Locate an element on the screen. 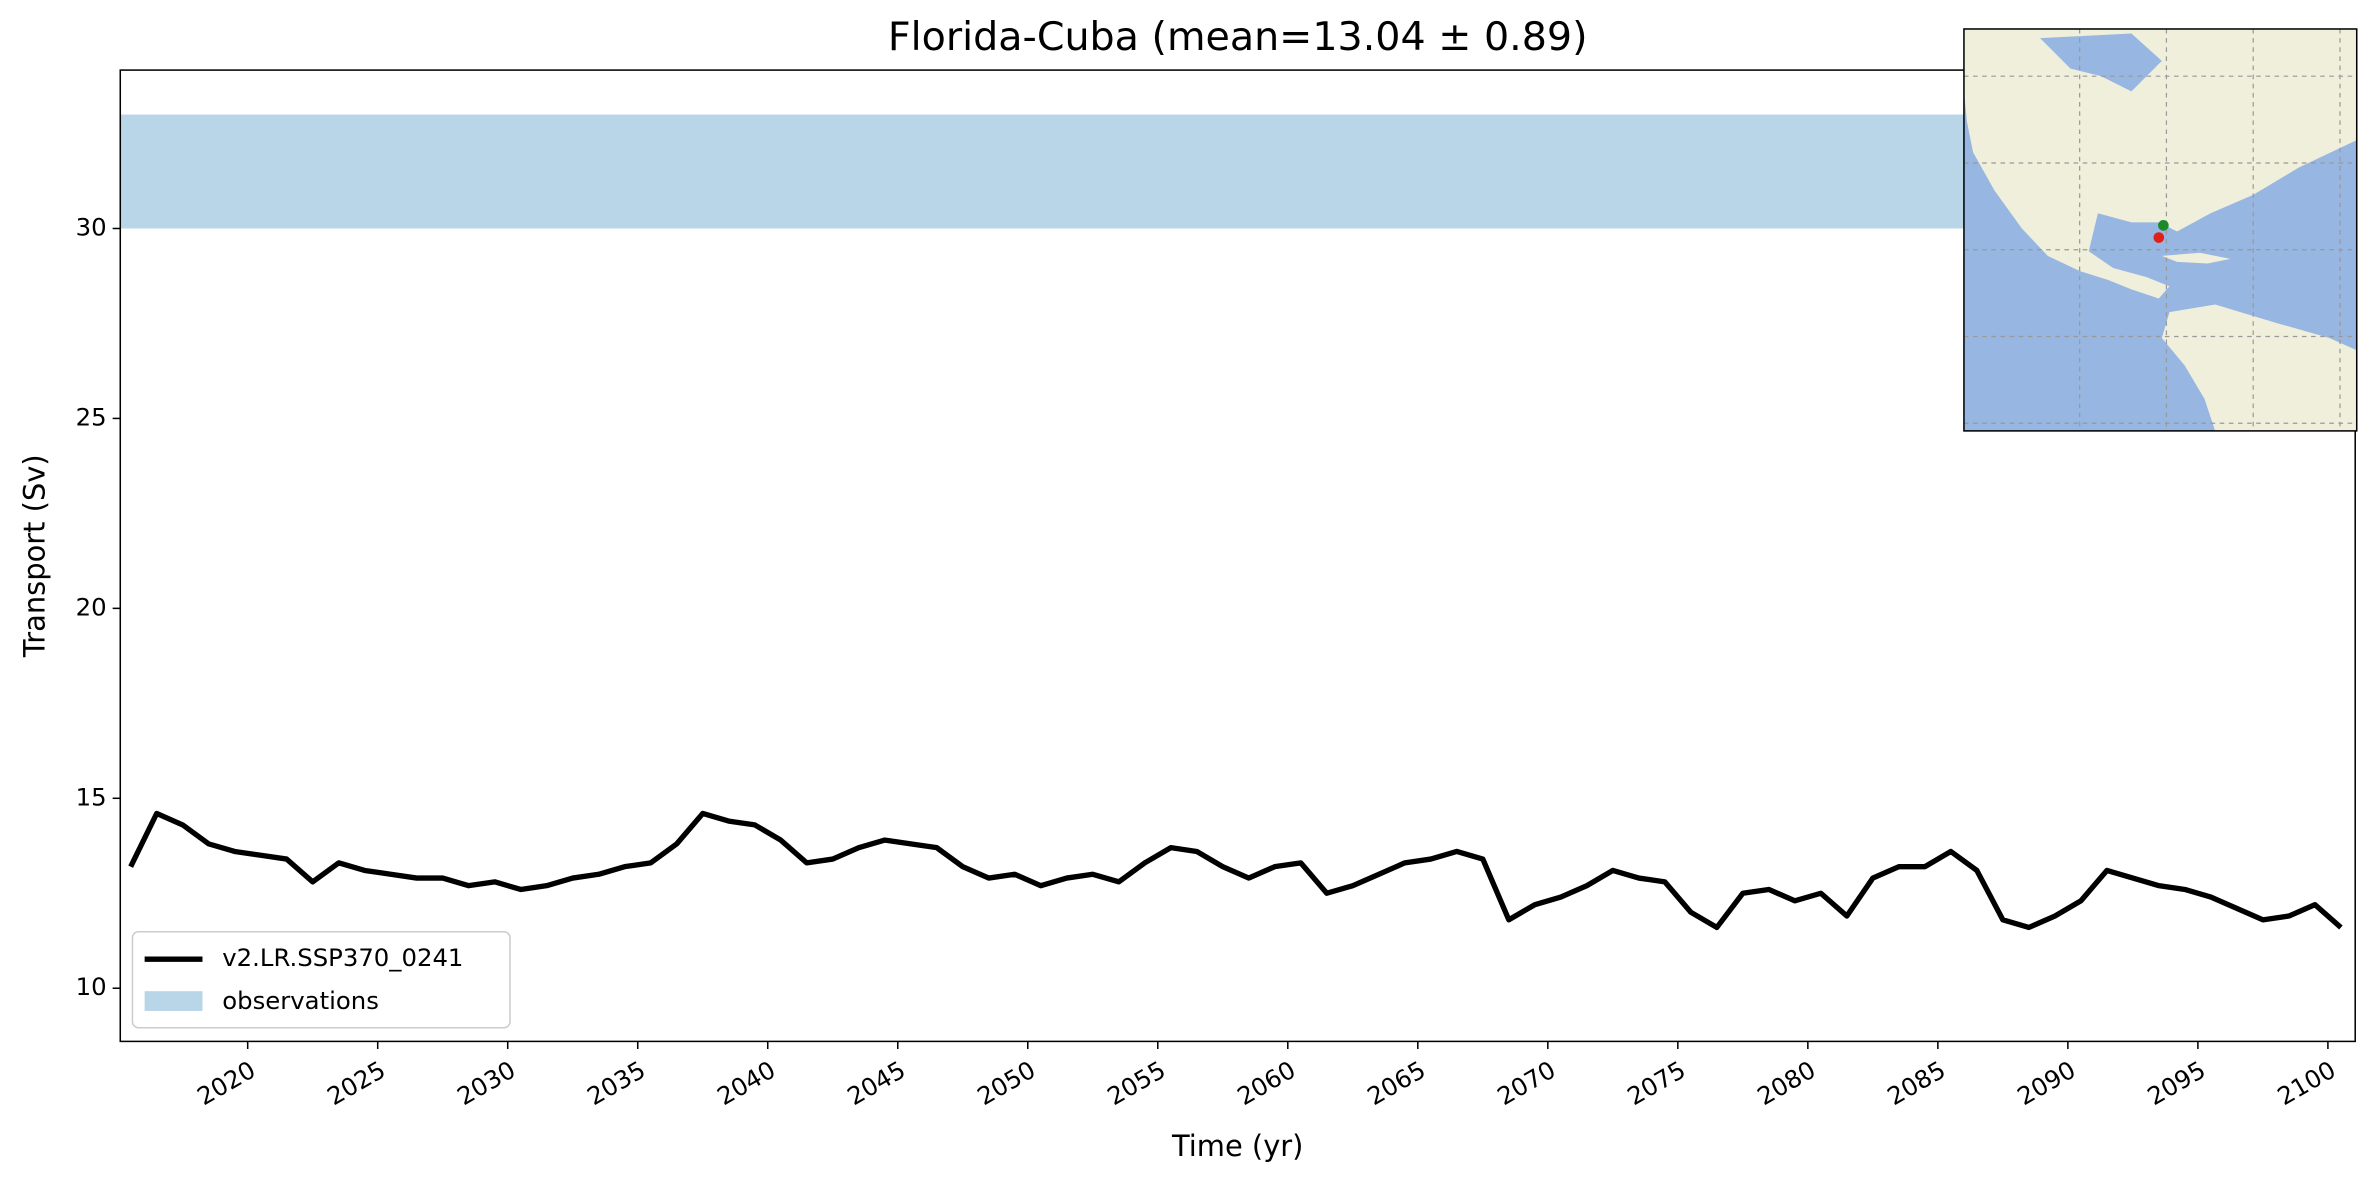 This screenshot has width=2375, height=1180. y-axis-label: Transport (Sv) is located at coordinates (35, 556).